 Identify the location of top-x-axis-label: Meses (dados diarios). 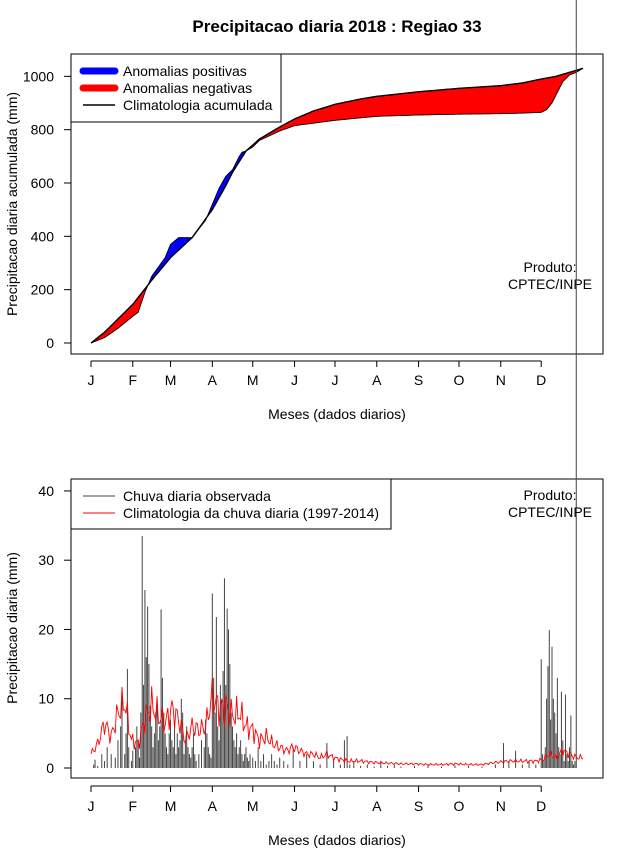
(337, 414).